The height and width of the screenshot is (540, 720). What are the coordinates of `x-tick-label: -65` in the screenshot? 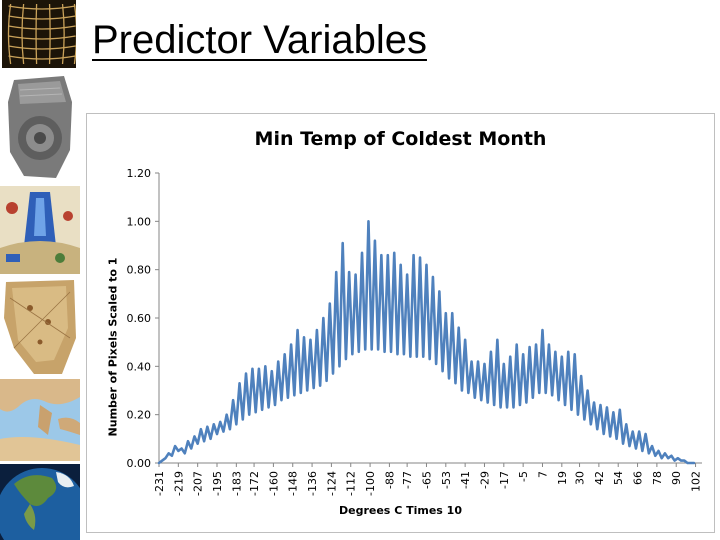 It's located at (426, 480).